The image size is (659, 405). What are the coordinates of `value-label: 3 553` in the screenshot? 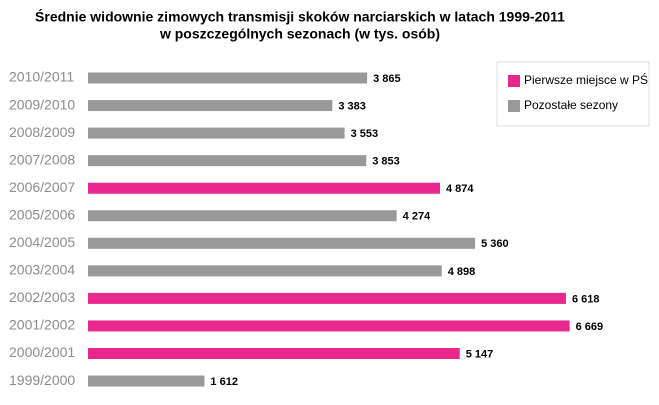 It's located at (365, 134).